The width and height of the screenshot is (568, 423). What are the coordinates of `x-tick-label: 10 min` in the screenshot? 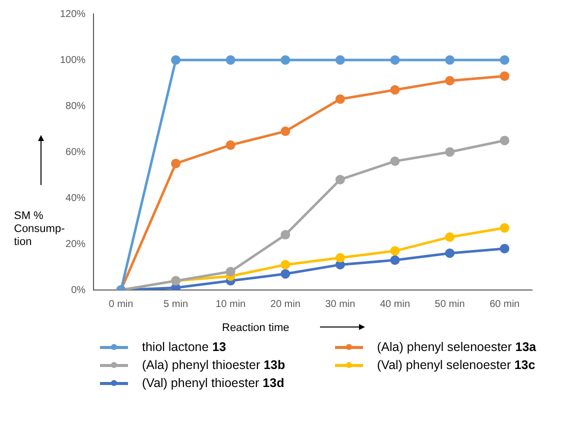 It's located at (231, 304).